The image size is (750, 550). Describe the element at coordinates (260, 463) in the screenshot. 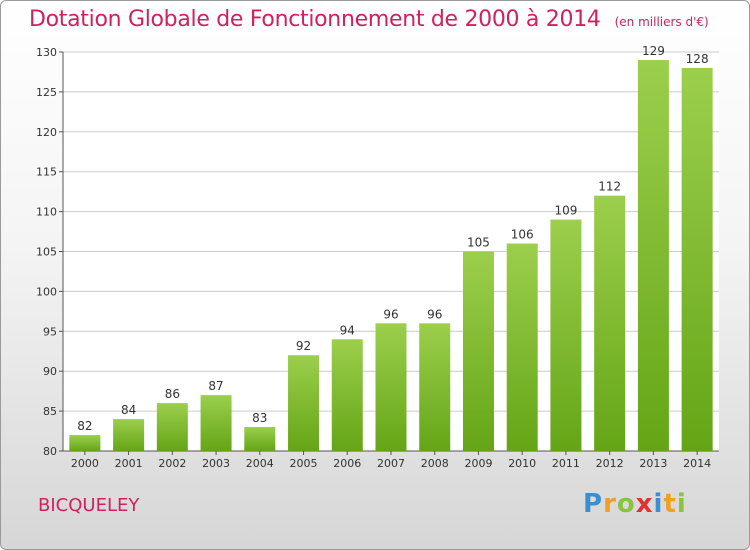

I see `x-tick-label: 2004` at that location.